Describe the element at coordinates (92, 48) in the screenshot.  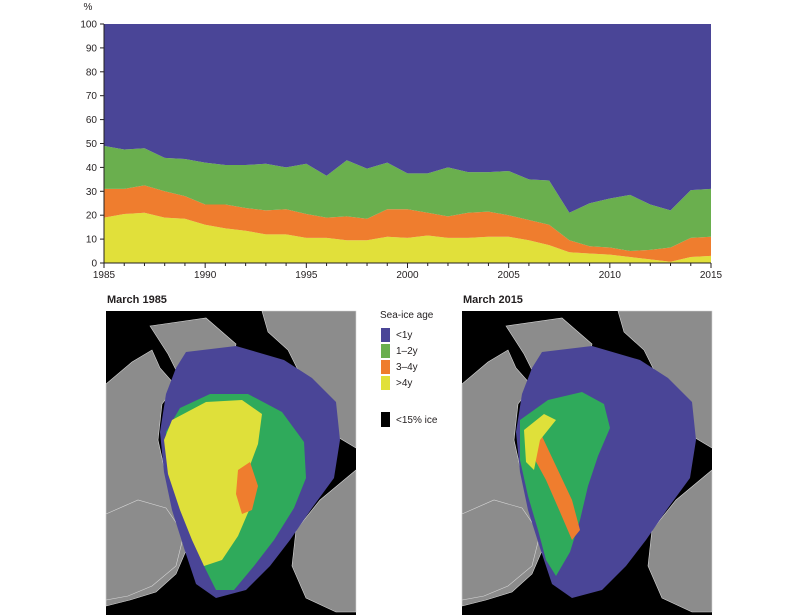
I see `y-tick-label: 90` at that location.